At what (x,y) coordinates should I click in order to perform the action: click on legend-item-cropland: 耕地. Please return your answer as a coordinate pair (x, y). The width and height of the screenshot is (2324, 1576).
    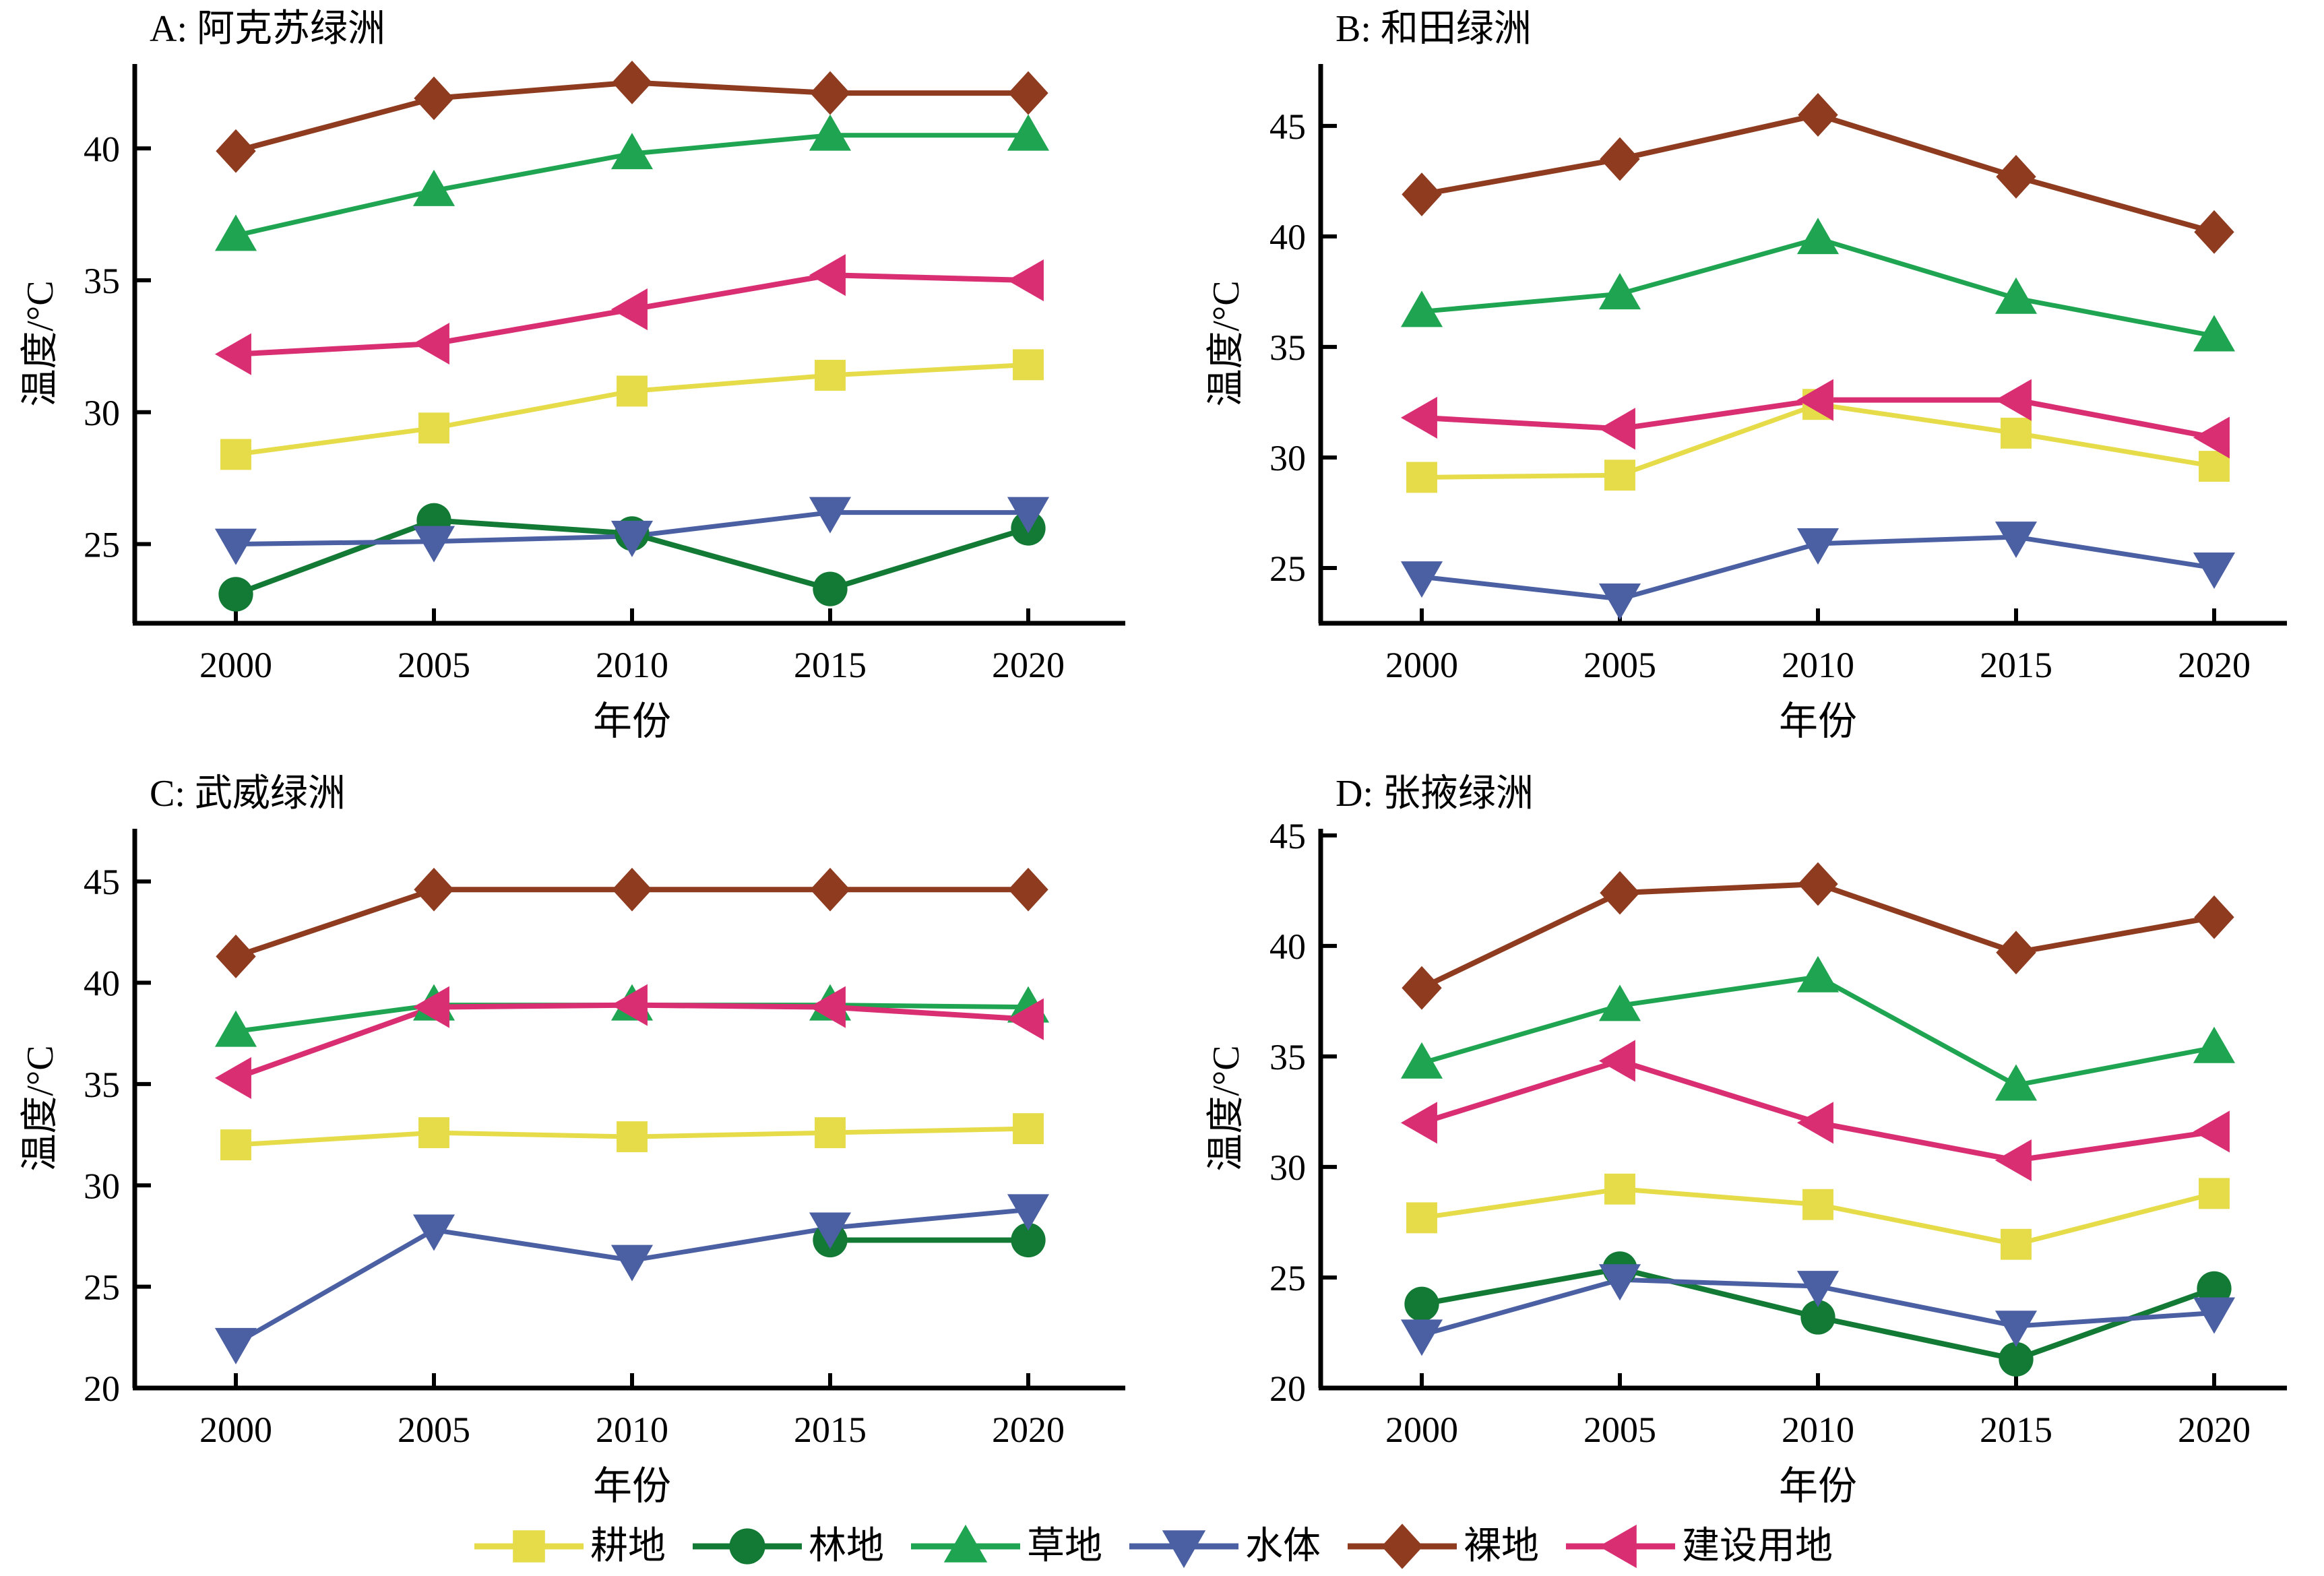
    Looking at the image, I should click on (569, 1546).